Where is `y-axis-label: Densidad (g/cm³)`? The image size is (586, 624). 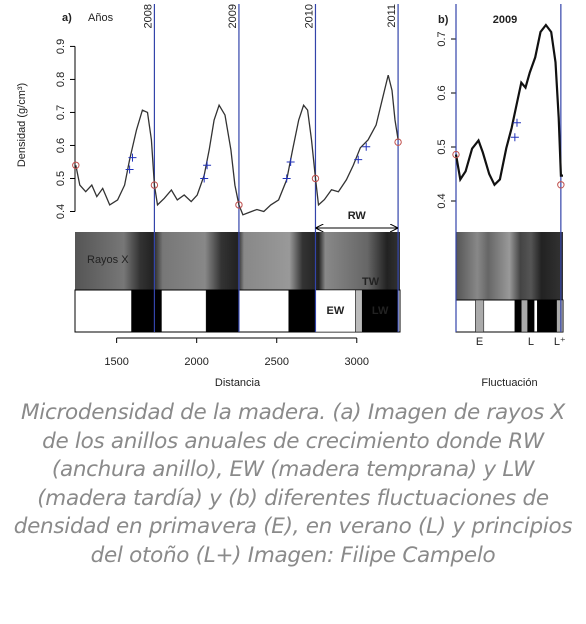
y-axis-label: Densidad (g/cm³) is located at coordinates (22, 125).